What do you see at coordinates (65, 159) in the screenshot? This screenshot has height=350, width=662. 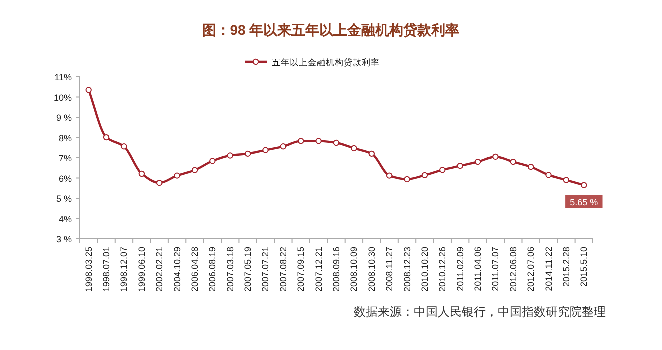 I see `y-tick-label: 7%` at bounding box center [65, 159].